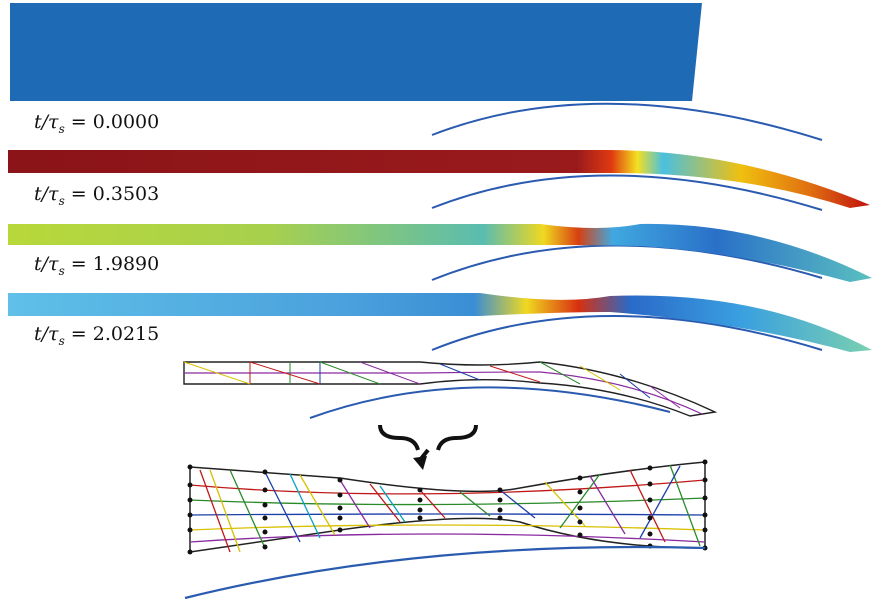 This screenshot has width=875, height=604. I want to click on time-label-1: t/τs = 0.0000, so click(97, 123).